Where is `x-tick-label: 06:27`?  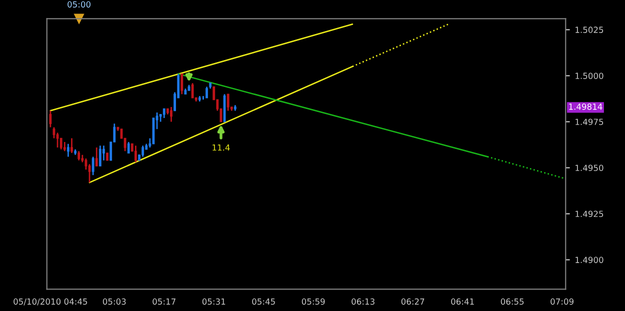
x-tick-label: 06:27 is located at coordinates (412, 301).